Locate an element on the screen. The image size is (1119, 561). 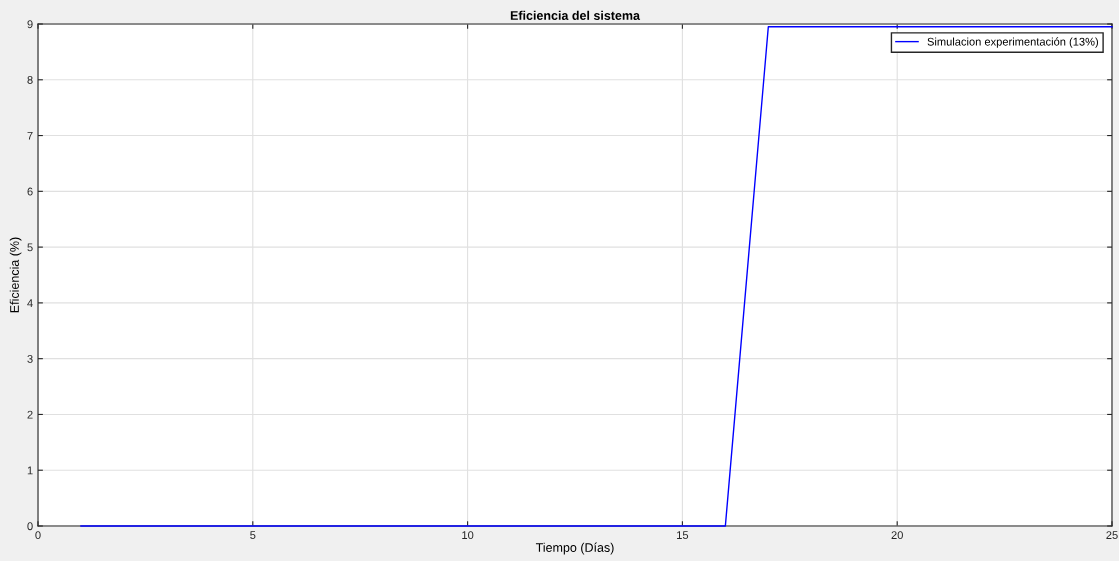
x-tick-label: 5 is located at coordinates (253, 535).